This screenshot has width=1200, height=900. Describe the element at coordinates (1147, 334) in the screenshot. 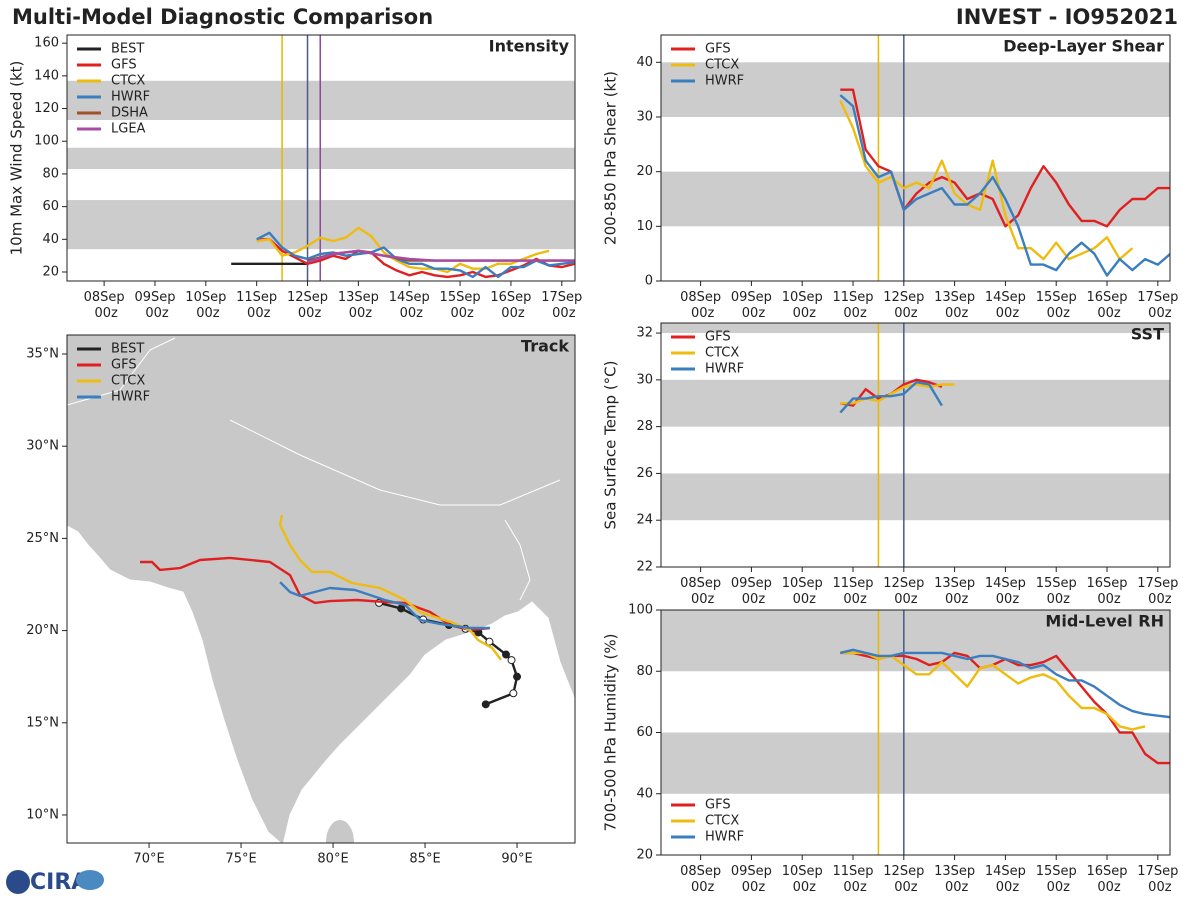

I see `panel-title: SST` at that location.